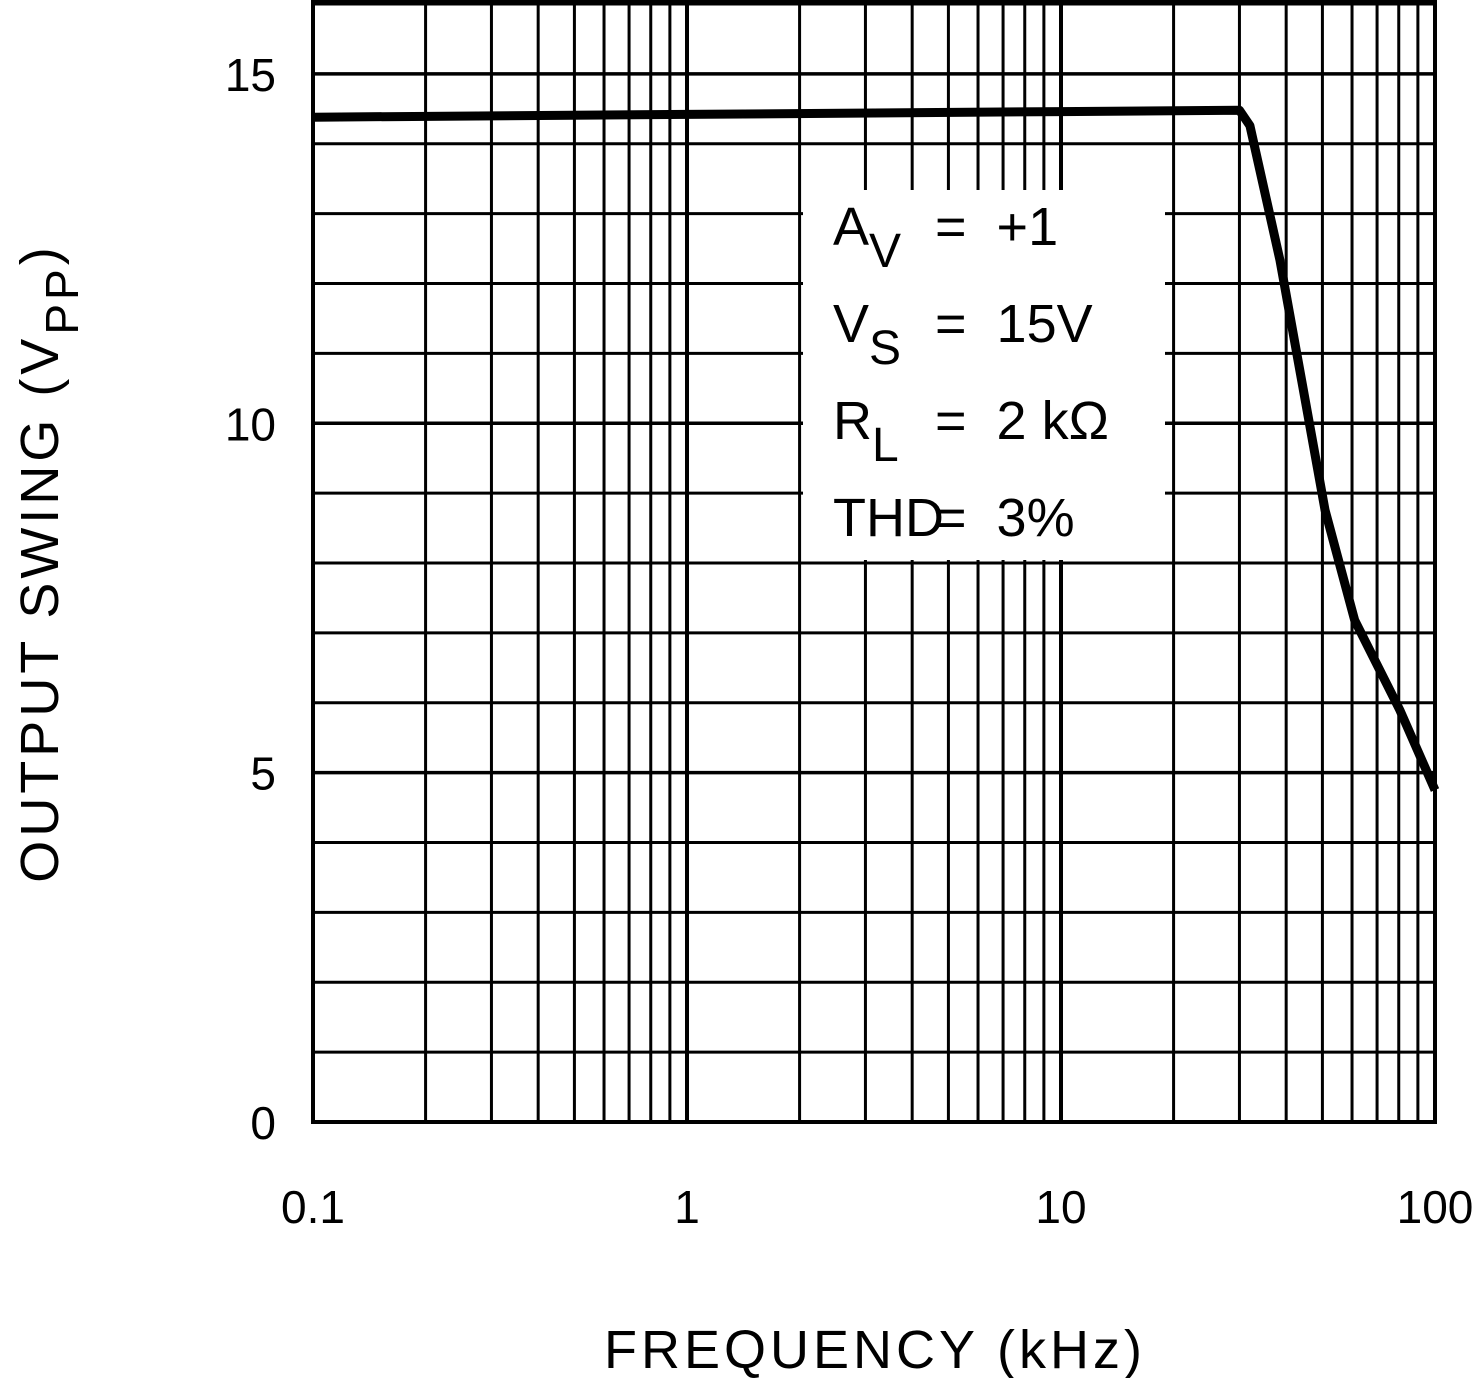 This screenshot has width=1481, height=1378. I want to click on y-axis-label-end: ), so click(40, 254).